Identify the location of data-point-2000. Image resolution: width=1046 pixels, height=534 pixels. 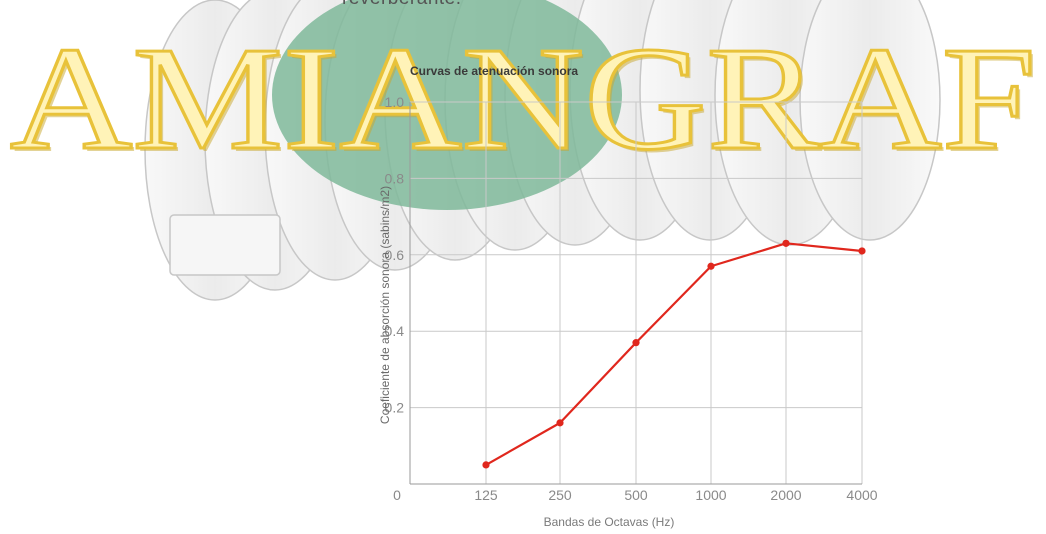
(786, 243).